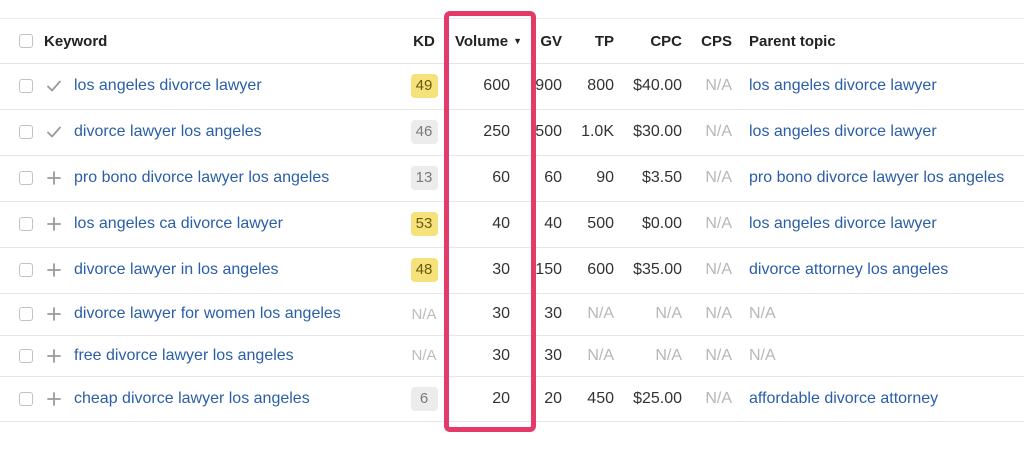  Describe the element at coordinates (597, 131) in the screenshot. I see `tp-value: 1.0K` at that location.